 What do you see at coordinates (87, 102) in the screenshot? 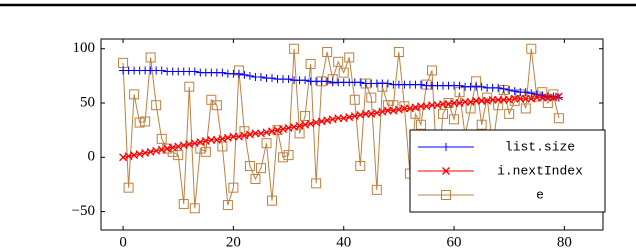
I see `y-tick-label: 50` at bounding box center [87, 102].